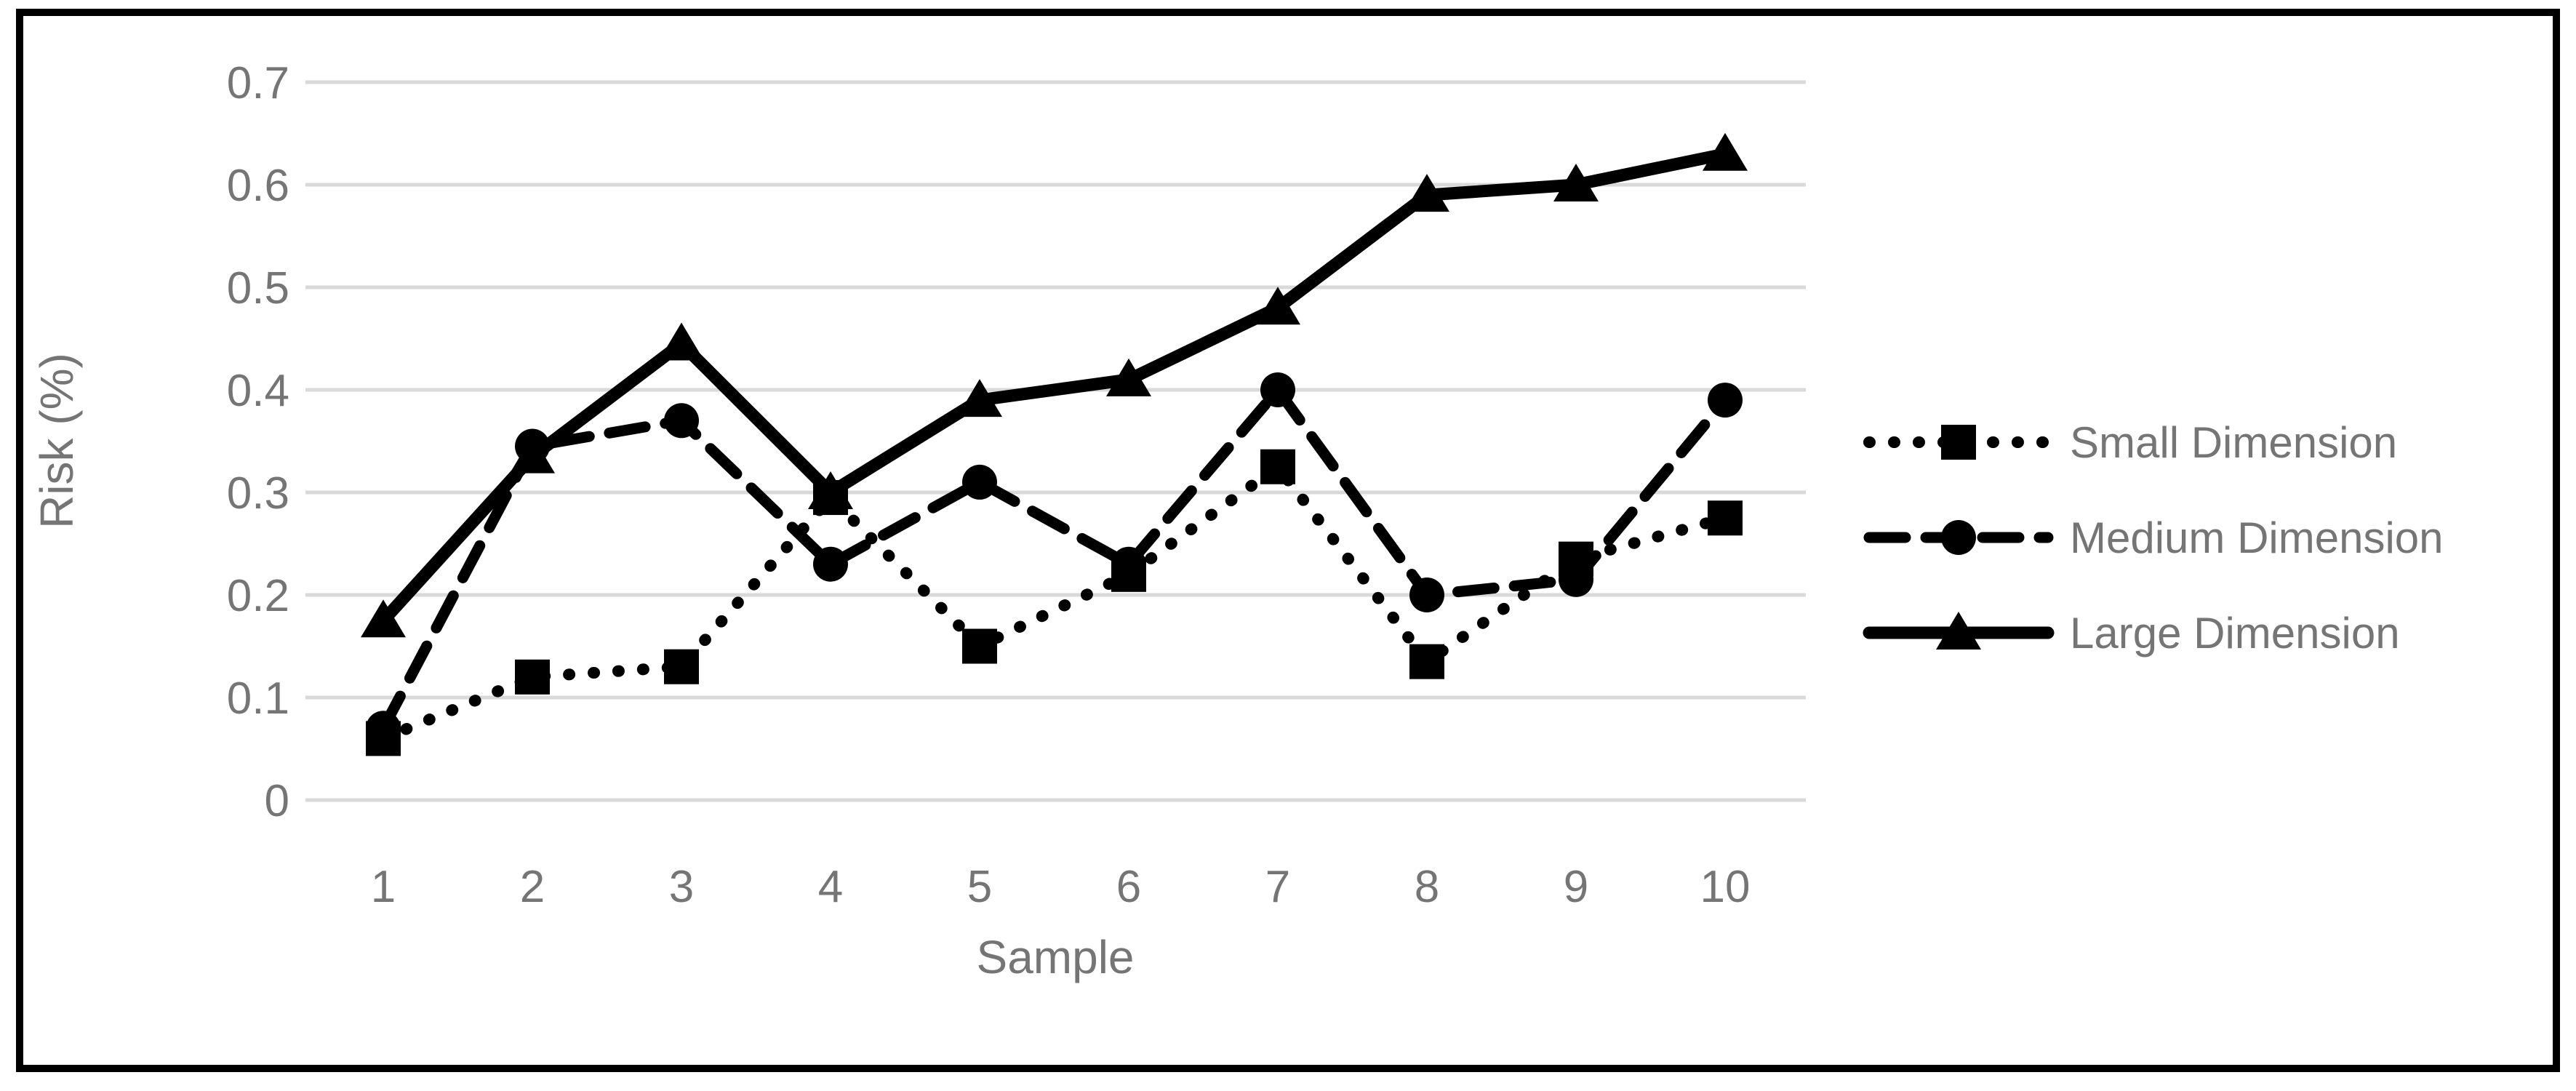 This screenshot has height=1091, width=2576. What do you see at coordinates (1054, 602) in the screenshot?
I see `series-line-small-dimension` at bounding box center [1054, 602].